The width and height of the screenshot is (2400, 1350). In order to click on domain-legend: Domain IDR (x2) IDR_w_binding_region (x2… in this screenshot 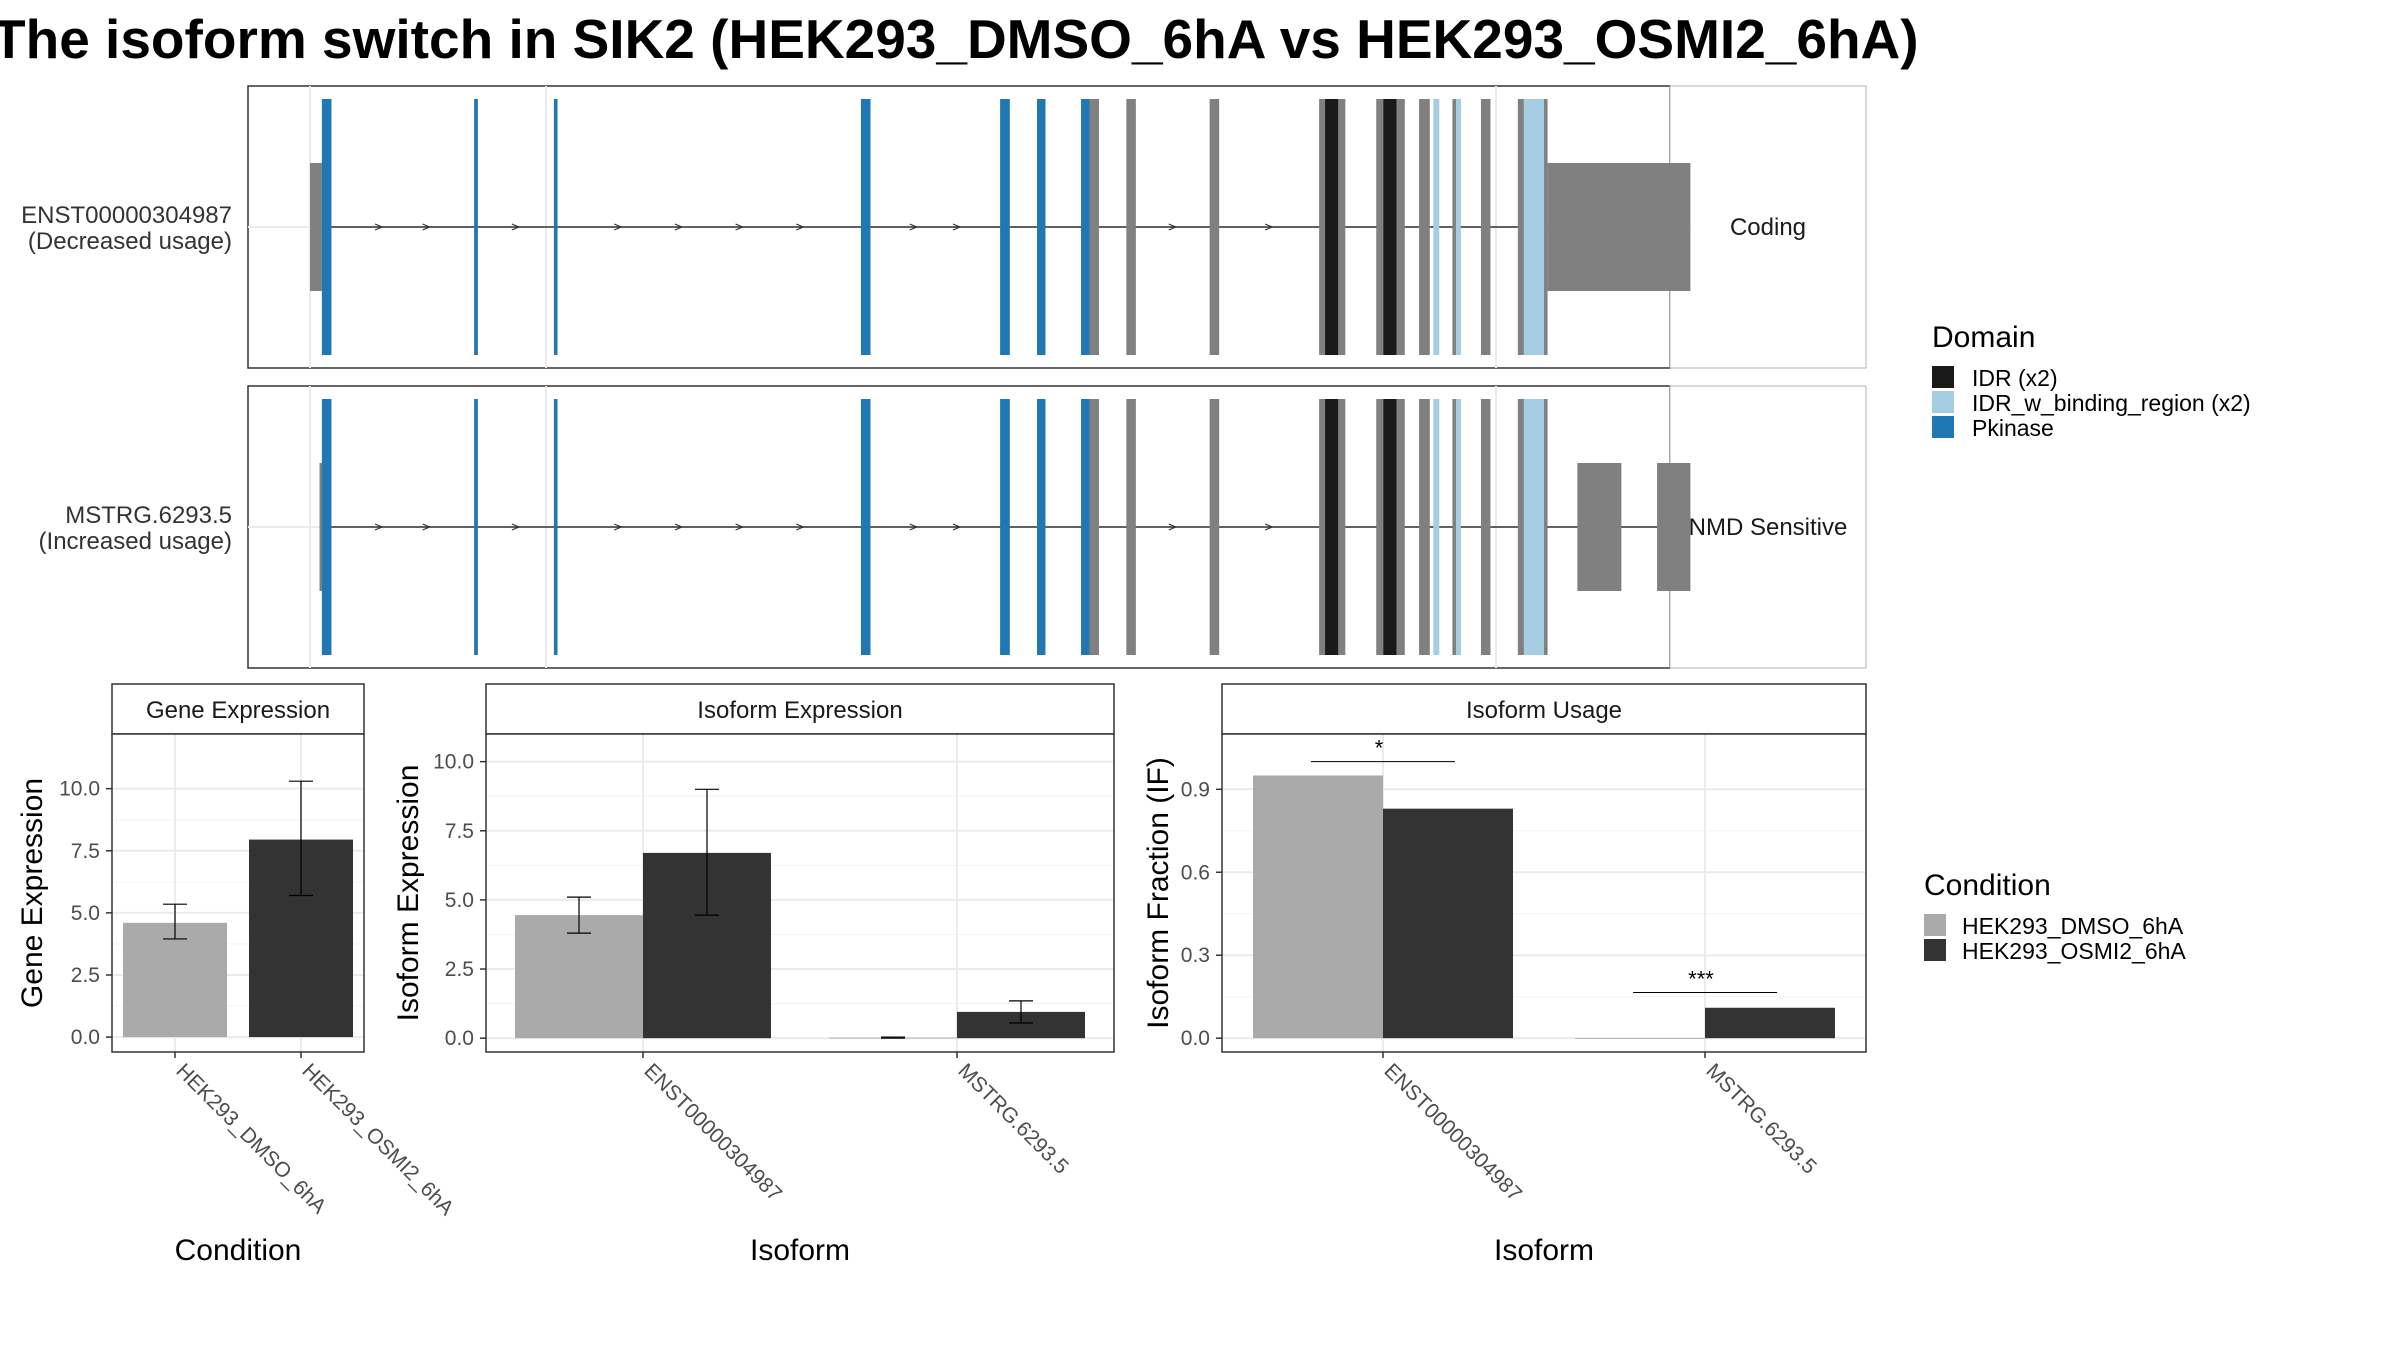, I will do `click(2091, 381)`.